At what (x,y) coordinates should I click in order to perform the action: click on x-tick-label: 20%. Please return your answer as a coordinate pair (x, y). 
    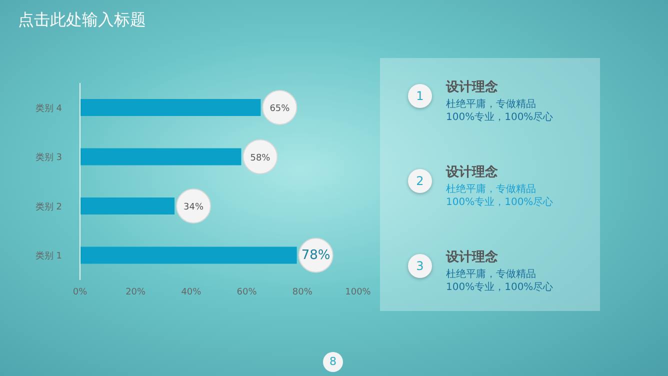
    Looking at the image, I should click on (136, 292).